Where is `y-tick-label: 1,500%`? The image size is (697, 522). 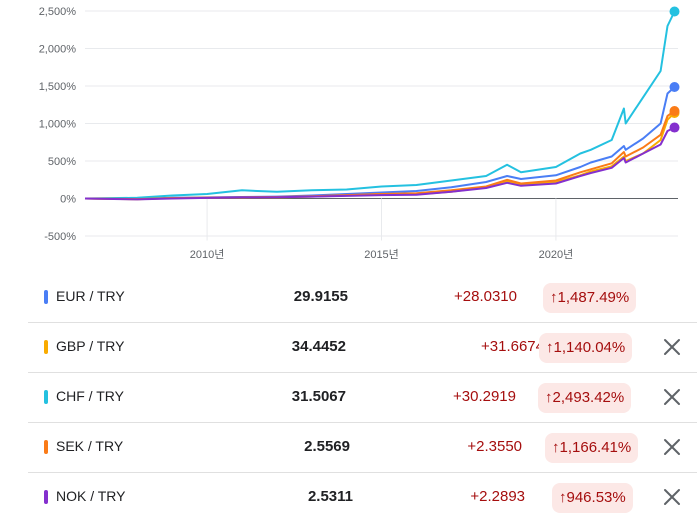
y-tick-label: 1,500% is located at coordinates (58, 87).